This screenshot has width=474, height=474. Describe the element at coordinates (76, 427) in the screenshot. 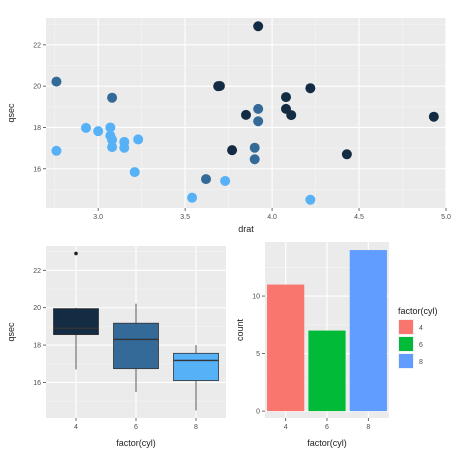

I see `boxplot-x-tick-label: 4` at that location.